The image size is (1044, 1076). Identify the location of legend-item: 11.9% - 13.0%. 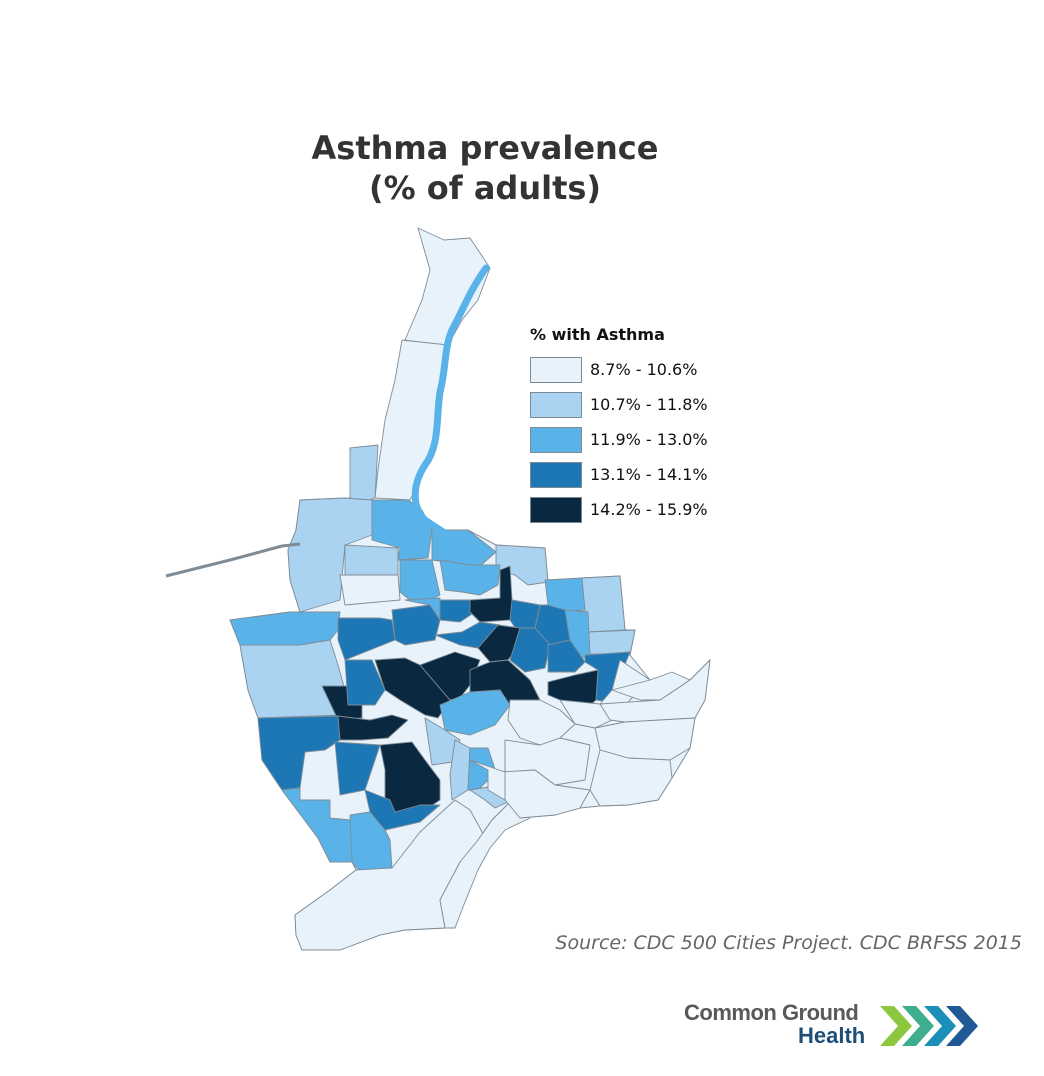
(619, 439).